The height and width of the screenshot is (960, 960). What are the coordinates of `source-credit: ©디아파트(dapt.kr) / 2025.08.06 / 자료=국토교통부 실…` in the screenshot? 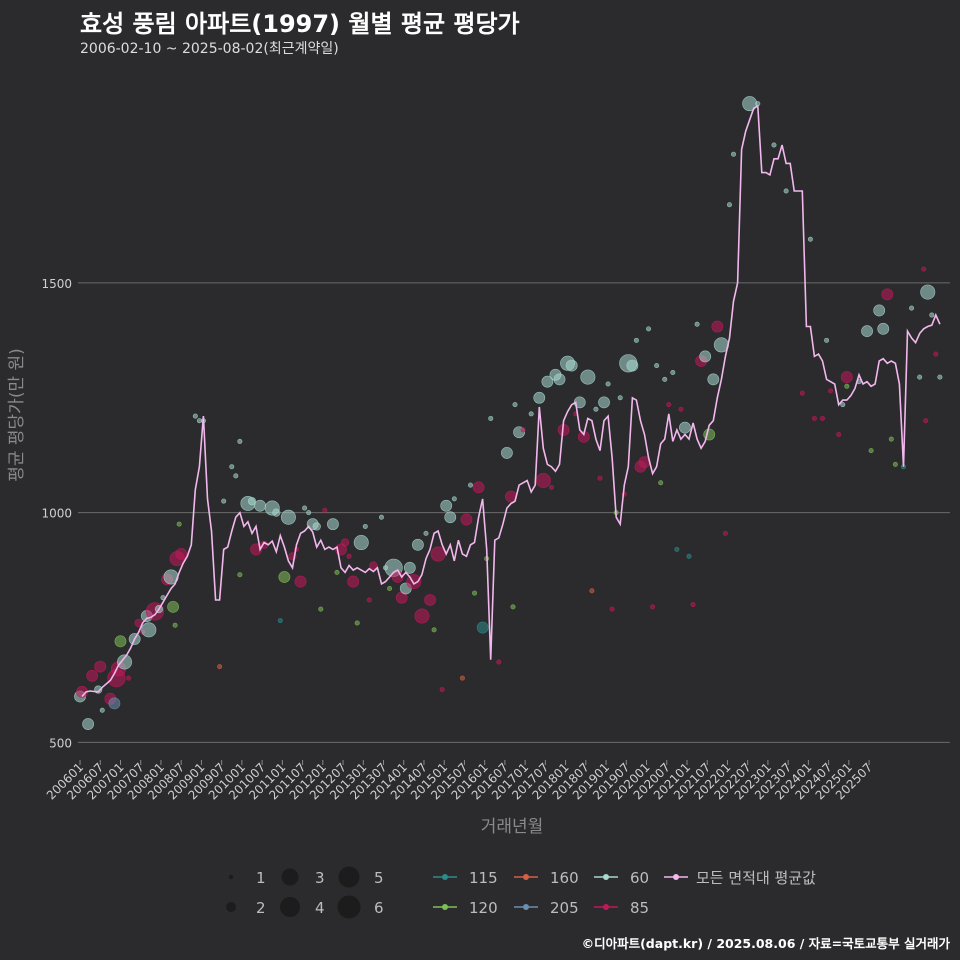 It's located at (765, 943).